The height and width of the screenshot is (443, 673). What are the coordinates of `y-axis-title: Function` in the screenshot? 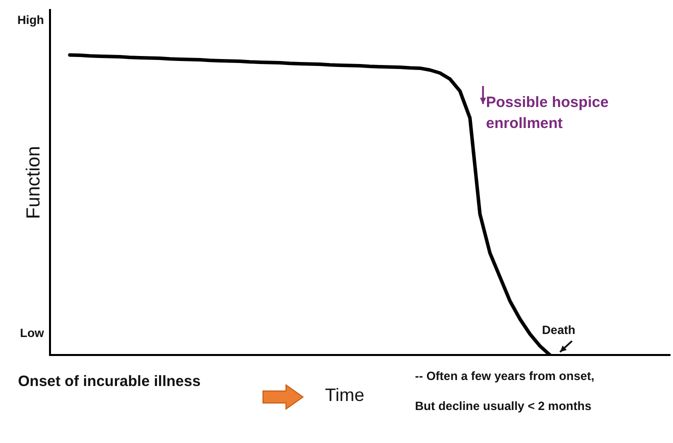 It's located at (34, 182).